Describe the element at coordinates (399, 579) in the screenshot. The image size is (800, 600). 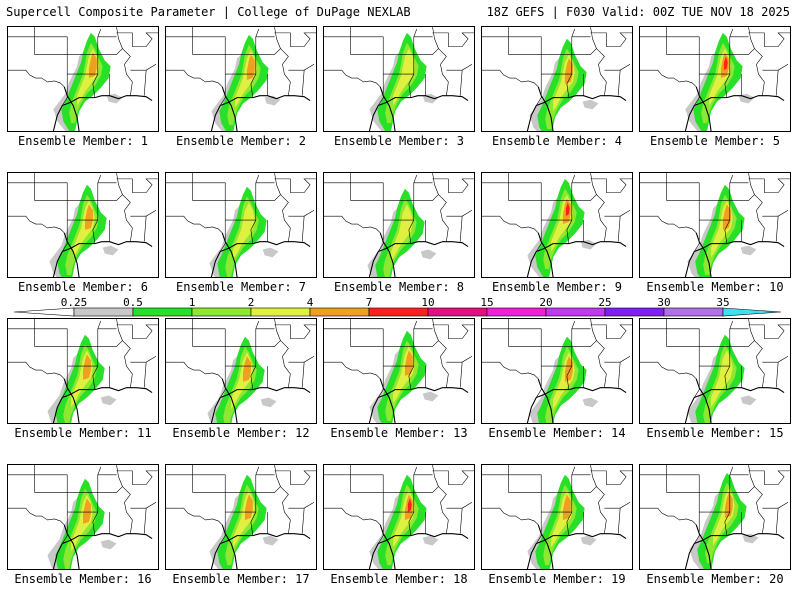
I see `member-label-18: Ensemble Member: 18` at that location.